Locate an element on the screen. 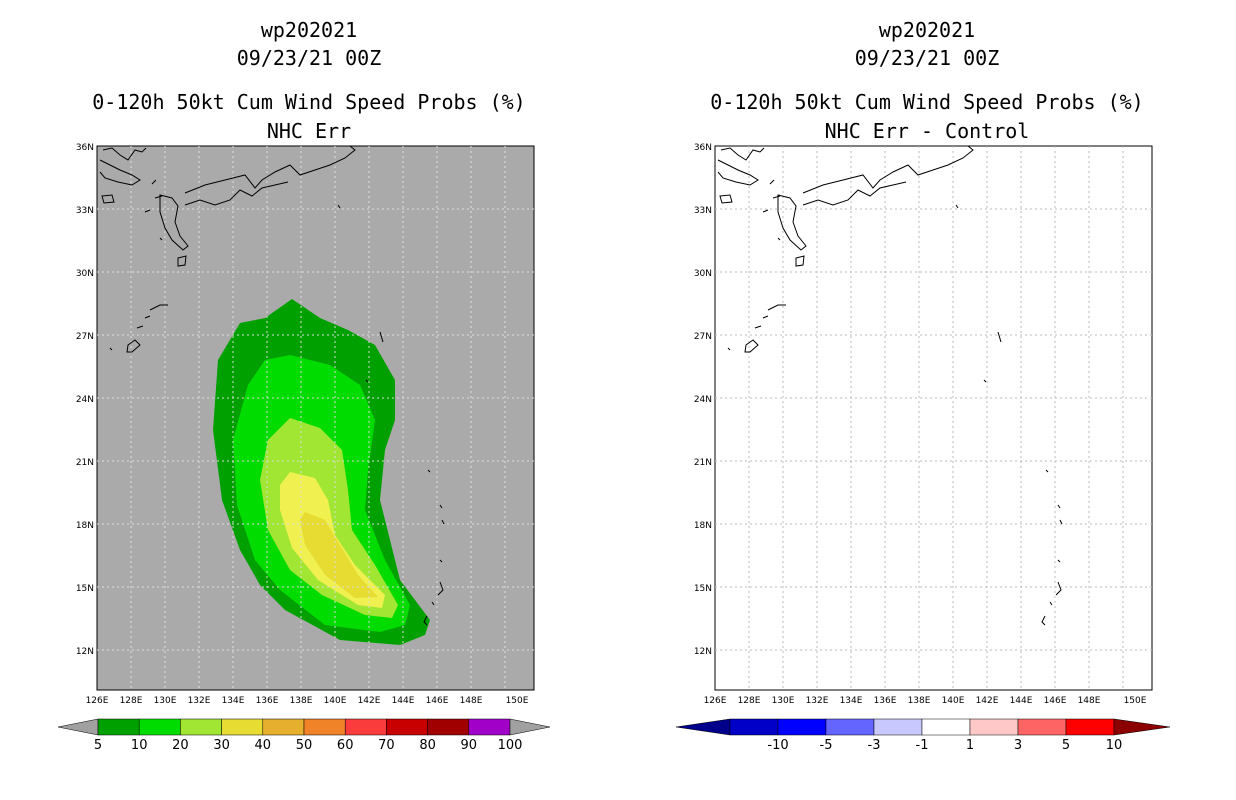 Image resolution: width=1236 pixels, height=800 pixels. colorbar: -10 -5 -3 -1 1 3 5 10 is located at coordinates (923, 735).